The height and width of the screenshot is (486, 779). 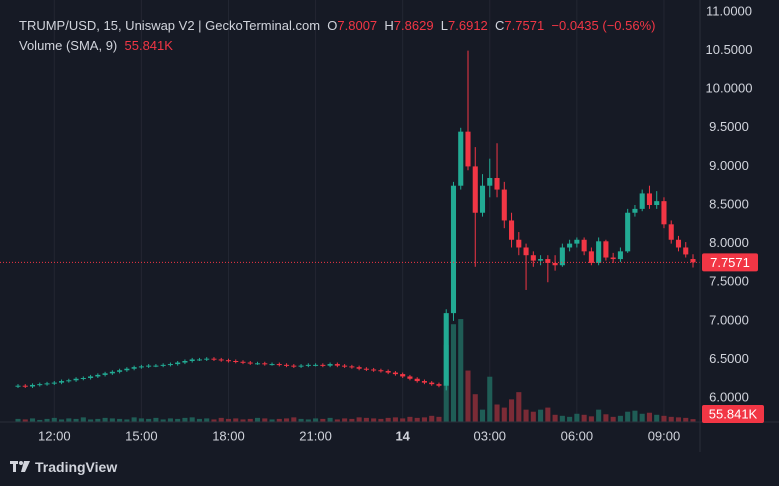 I want to click on last-price-badge, so click(x=730, y=262).